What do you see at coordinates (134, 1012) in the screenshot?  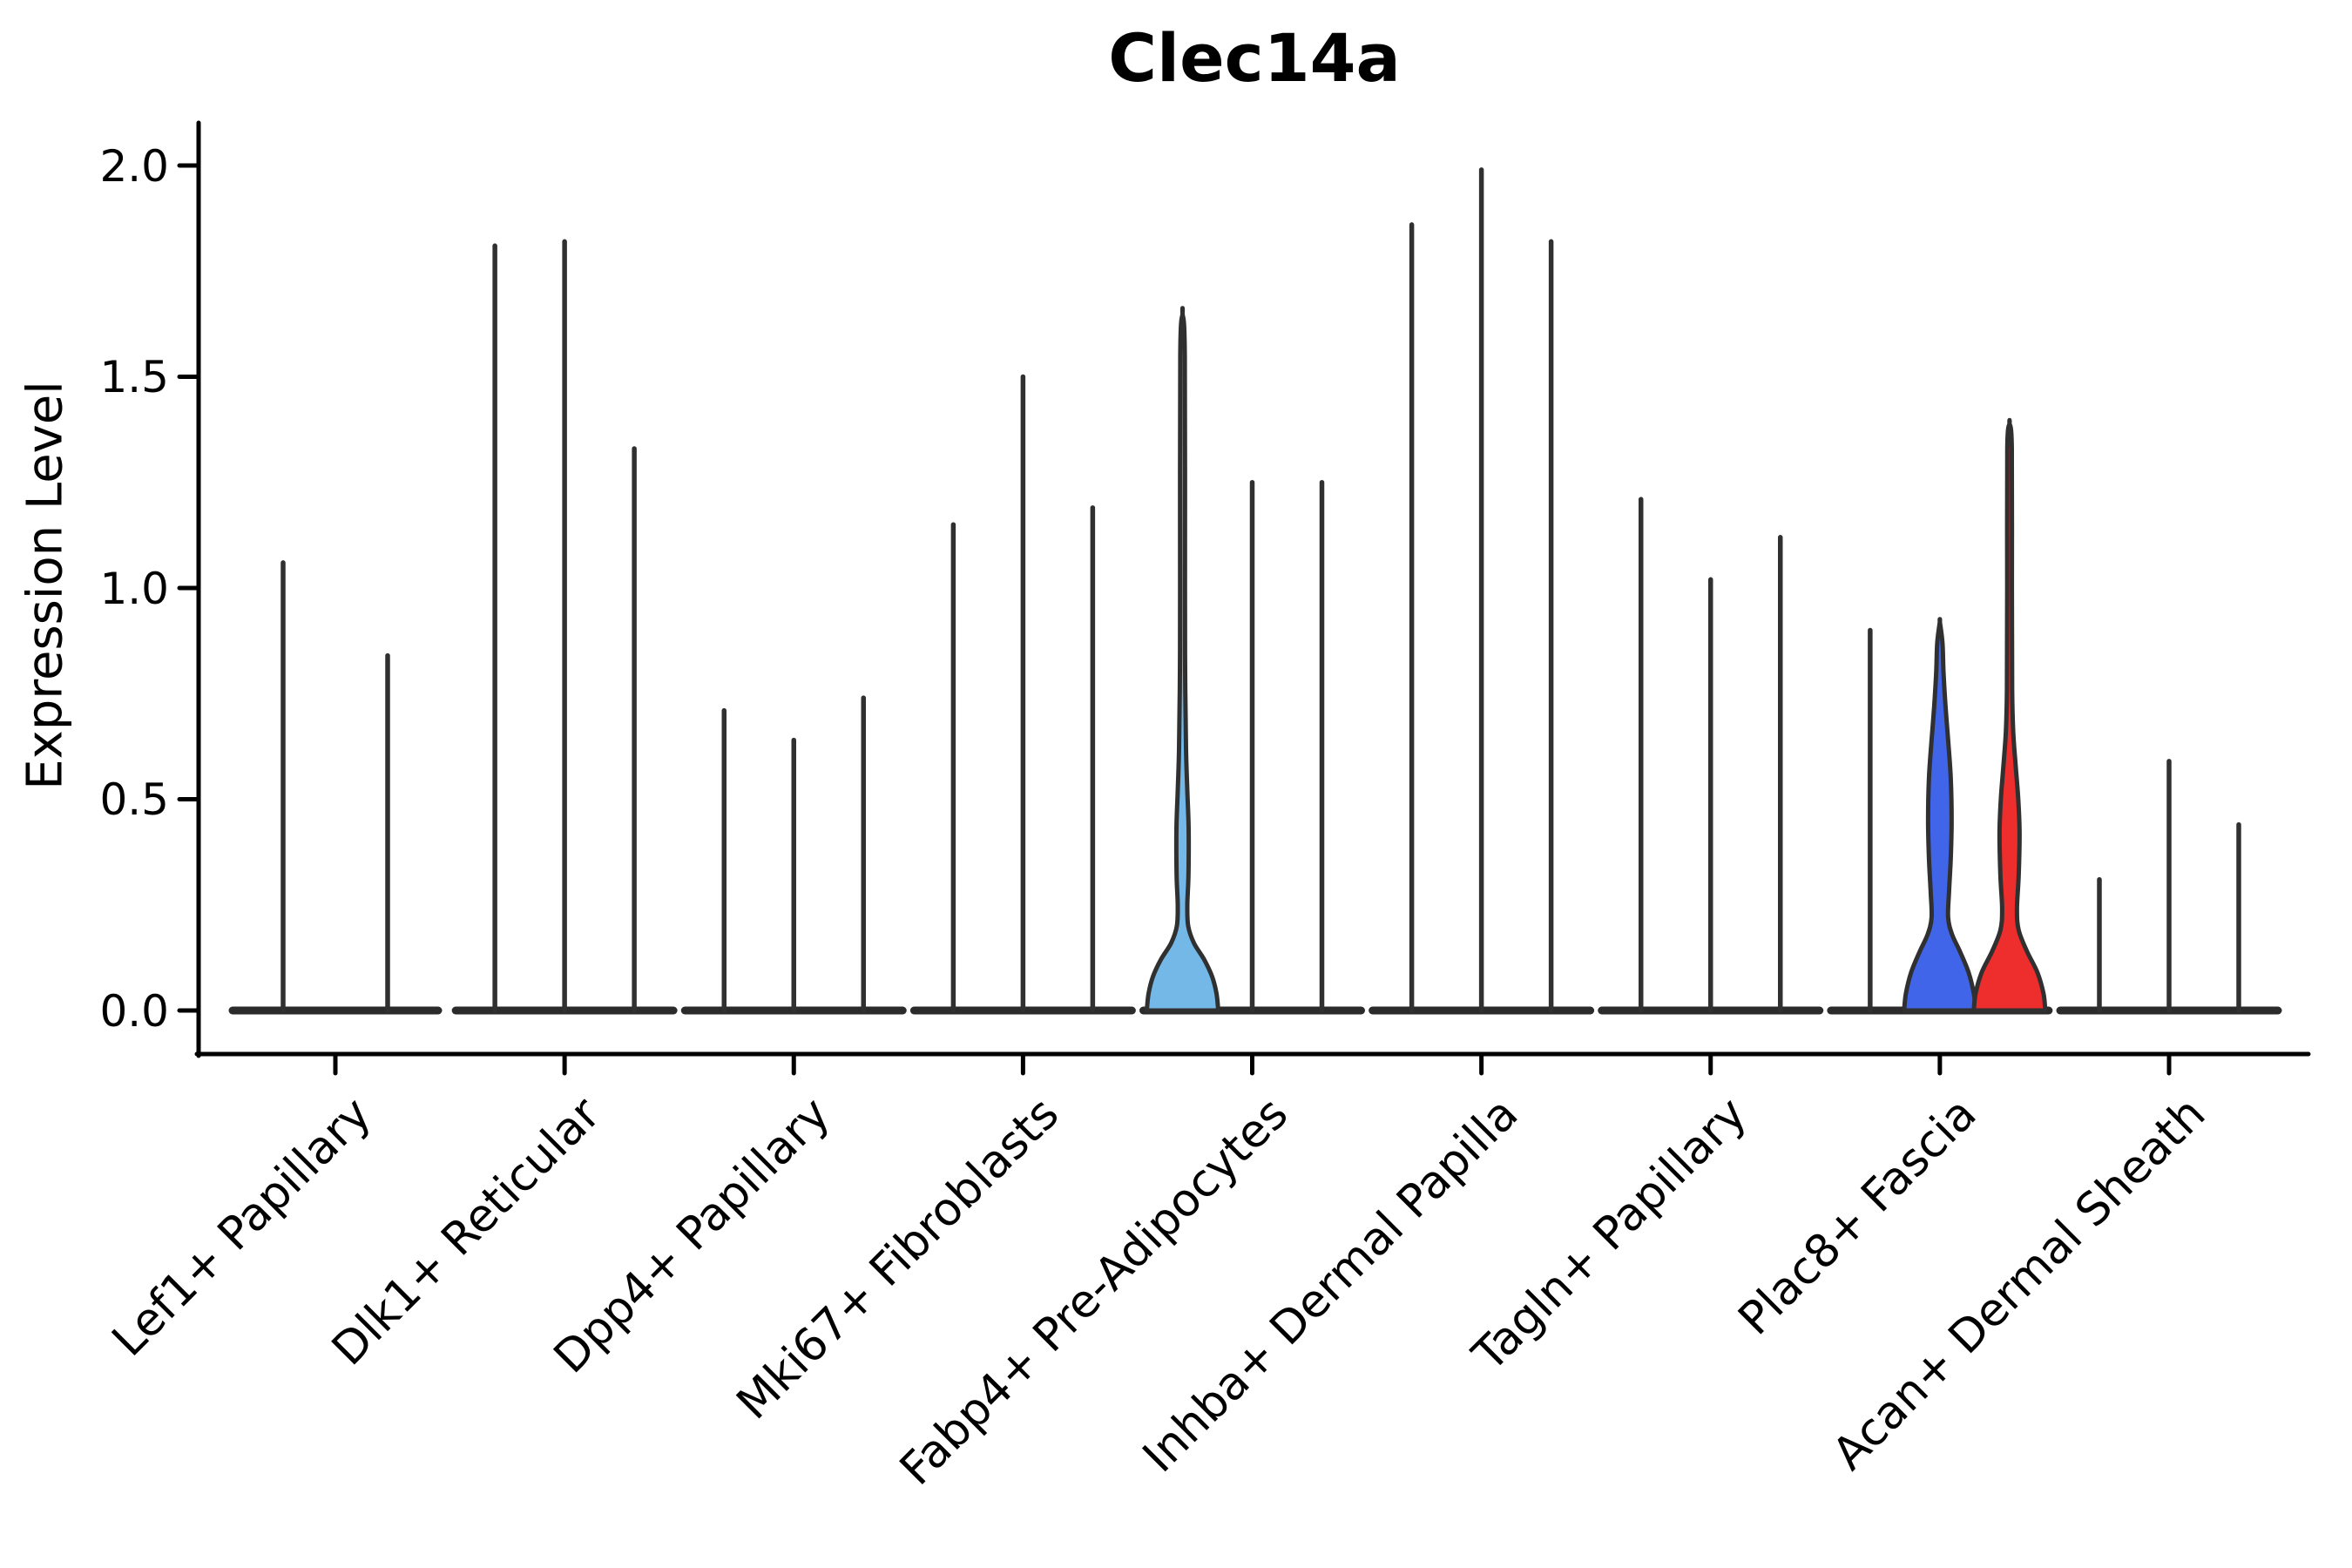 I see `y-tick-label: 0.0` at bounding box center [134, 1012].